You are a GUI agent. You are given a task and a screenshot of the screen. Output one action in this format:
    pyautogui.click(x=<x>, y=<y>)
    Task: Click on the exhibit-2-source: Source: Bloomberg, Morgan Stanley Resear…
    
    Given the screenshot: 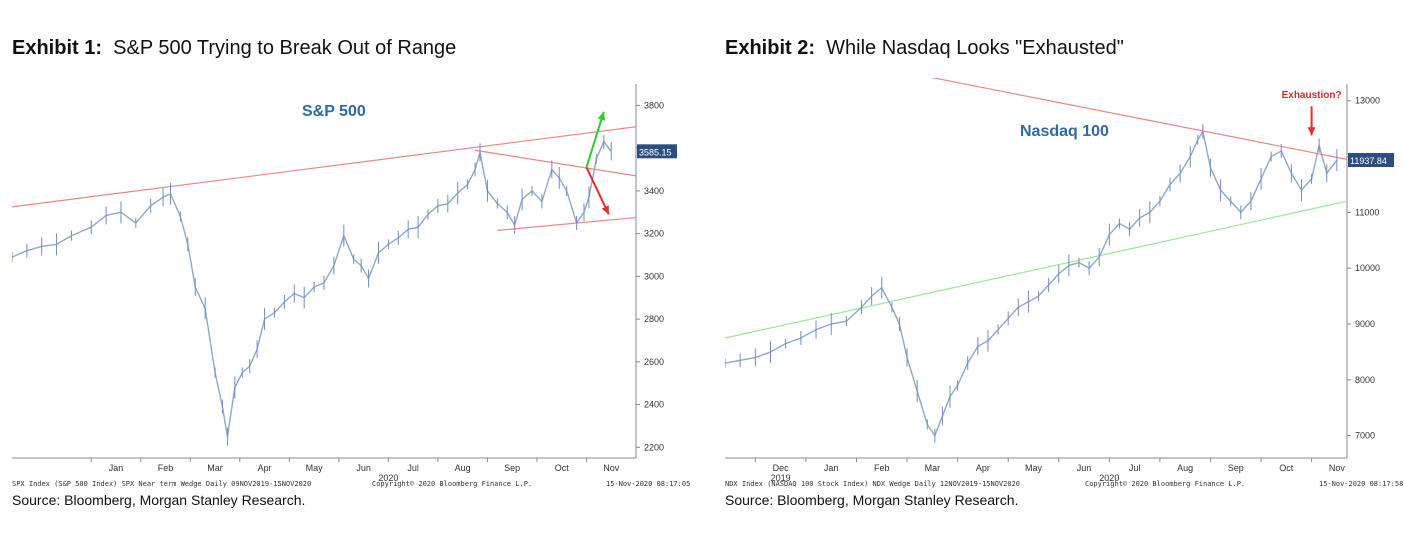 What is the action you would take?
    pyautogui.click(x=872, y=500)
    